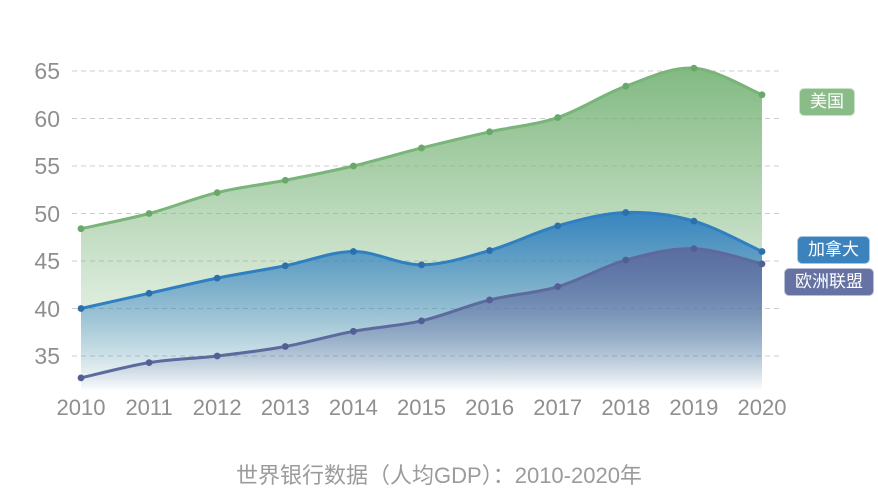  Describe the element at coordinates (149, 407) in the screenshot. I see `x-tick-label: 2011` at that location.